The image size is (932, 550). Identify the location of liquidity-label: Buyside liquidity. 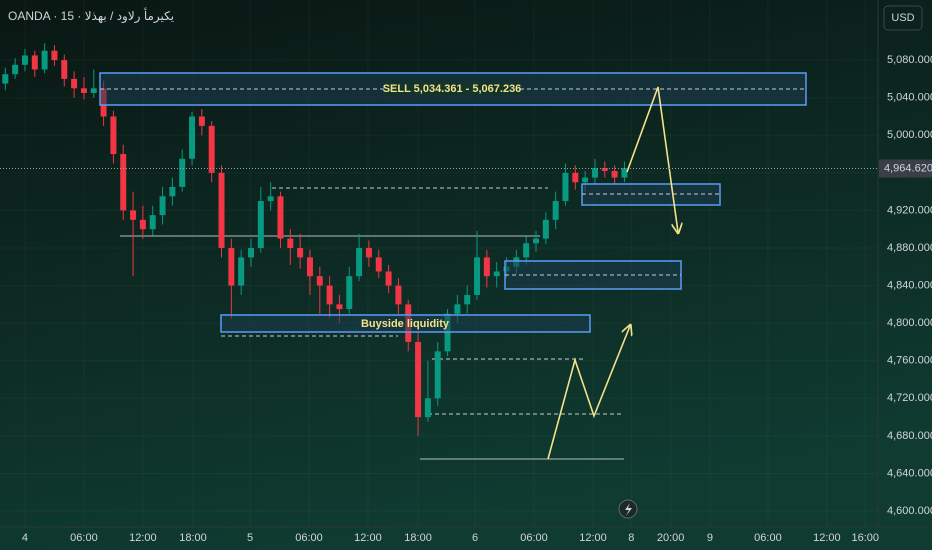
(405, 324).